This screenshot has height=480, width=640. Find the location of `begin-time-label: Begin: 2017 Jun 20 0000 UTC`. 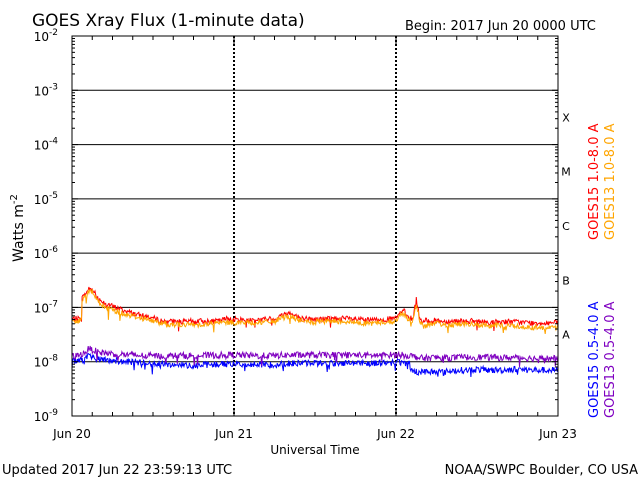

begin-time-label: Begin: 2017 Jun 20 0000 UTC is located at coordinates (500, 26).